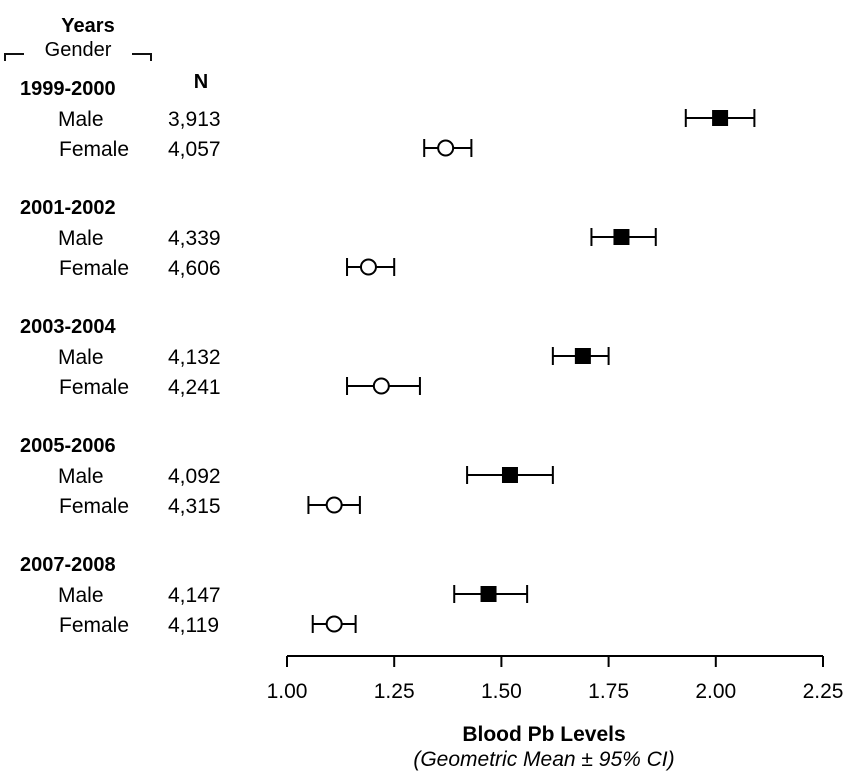 The image size is (846, 773). I want to click on x-tick-label: 1.75, so click(608, 691).